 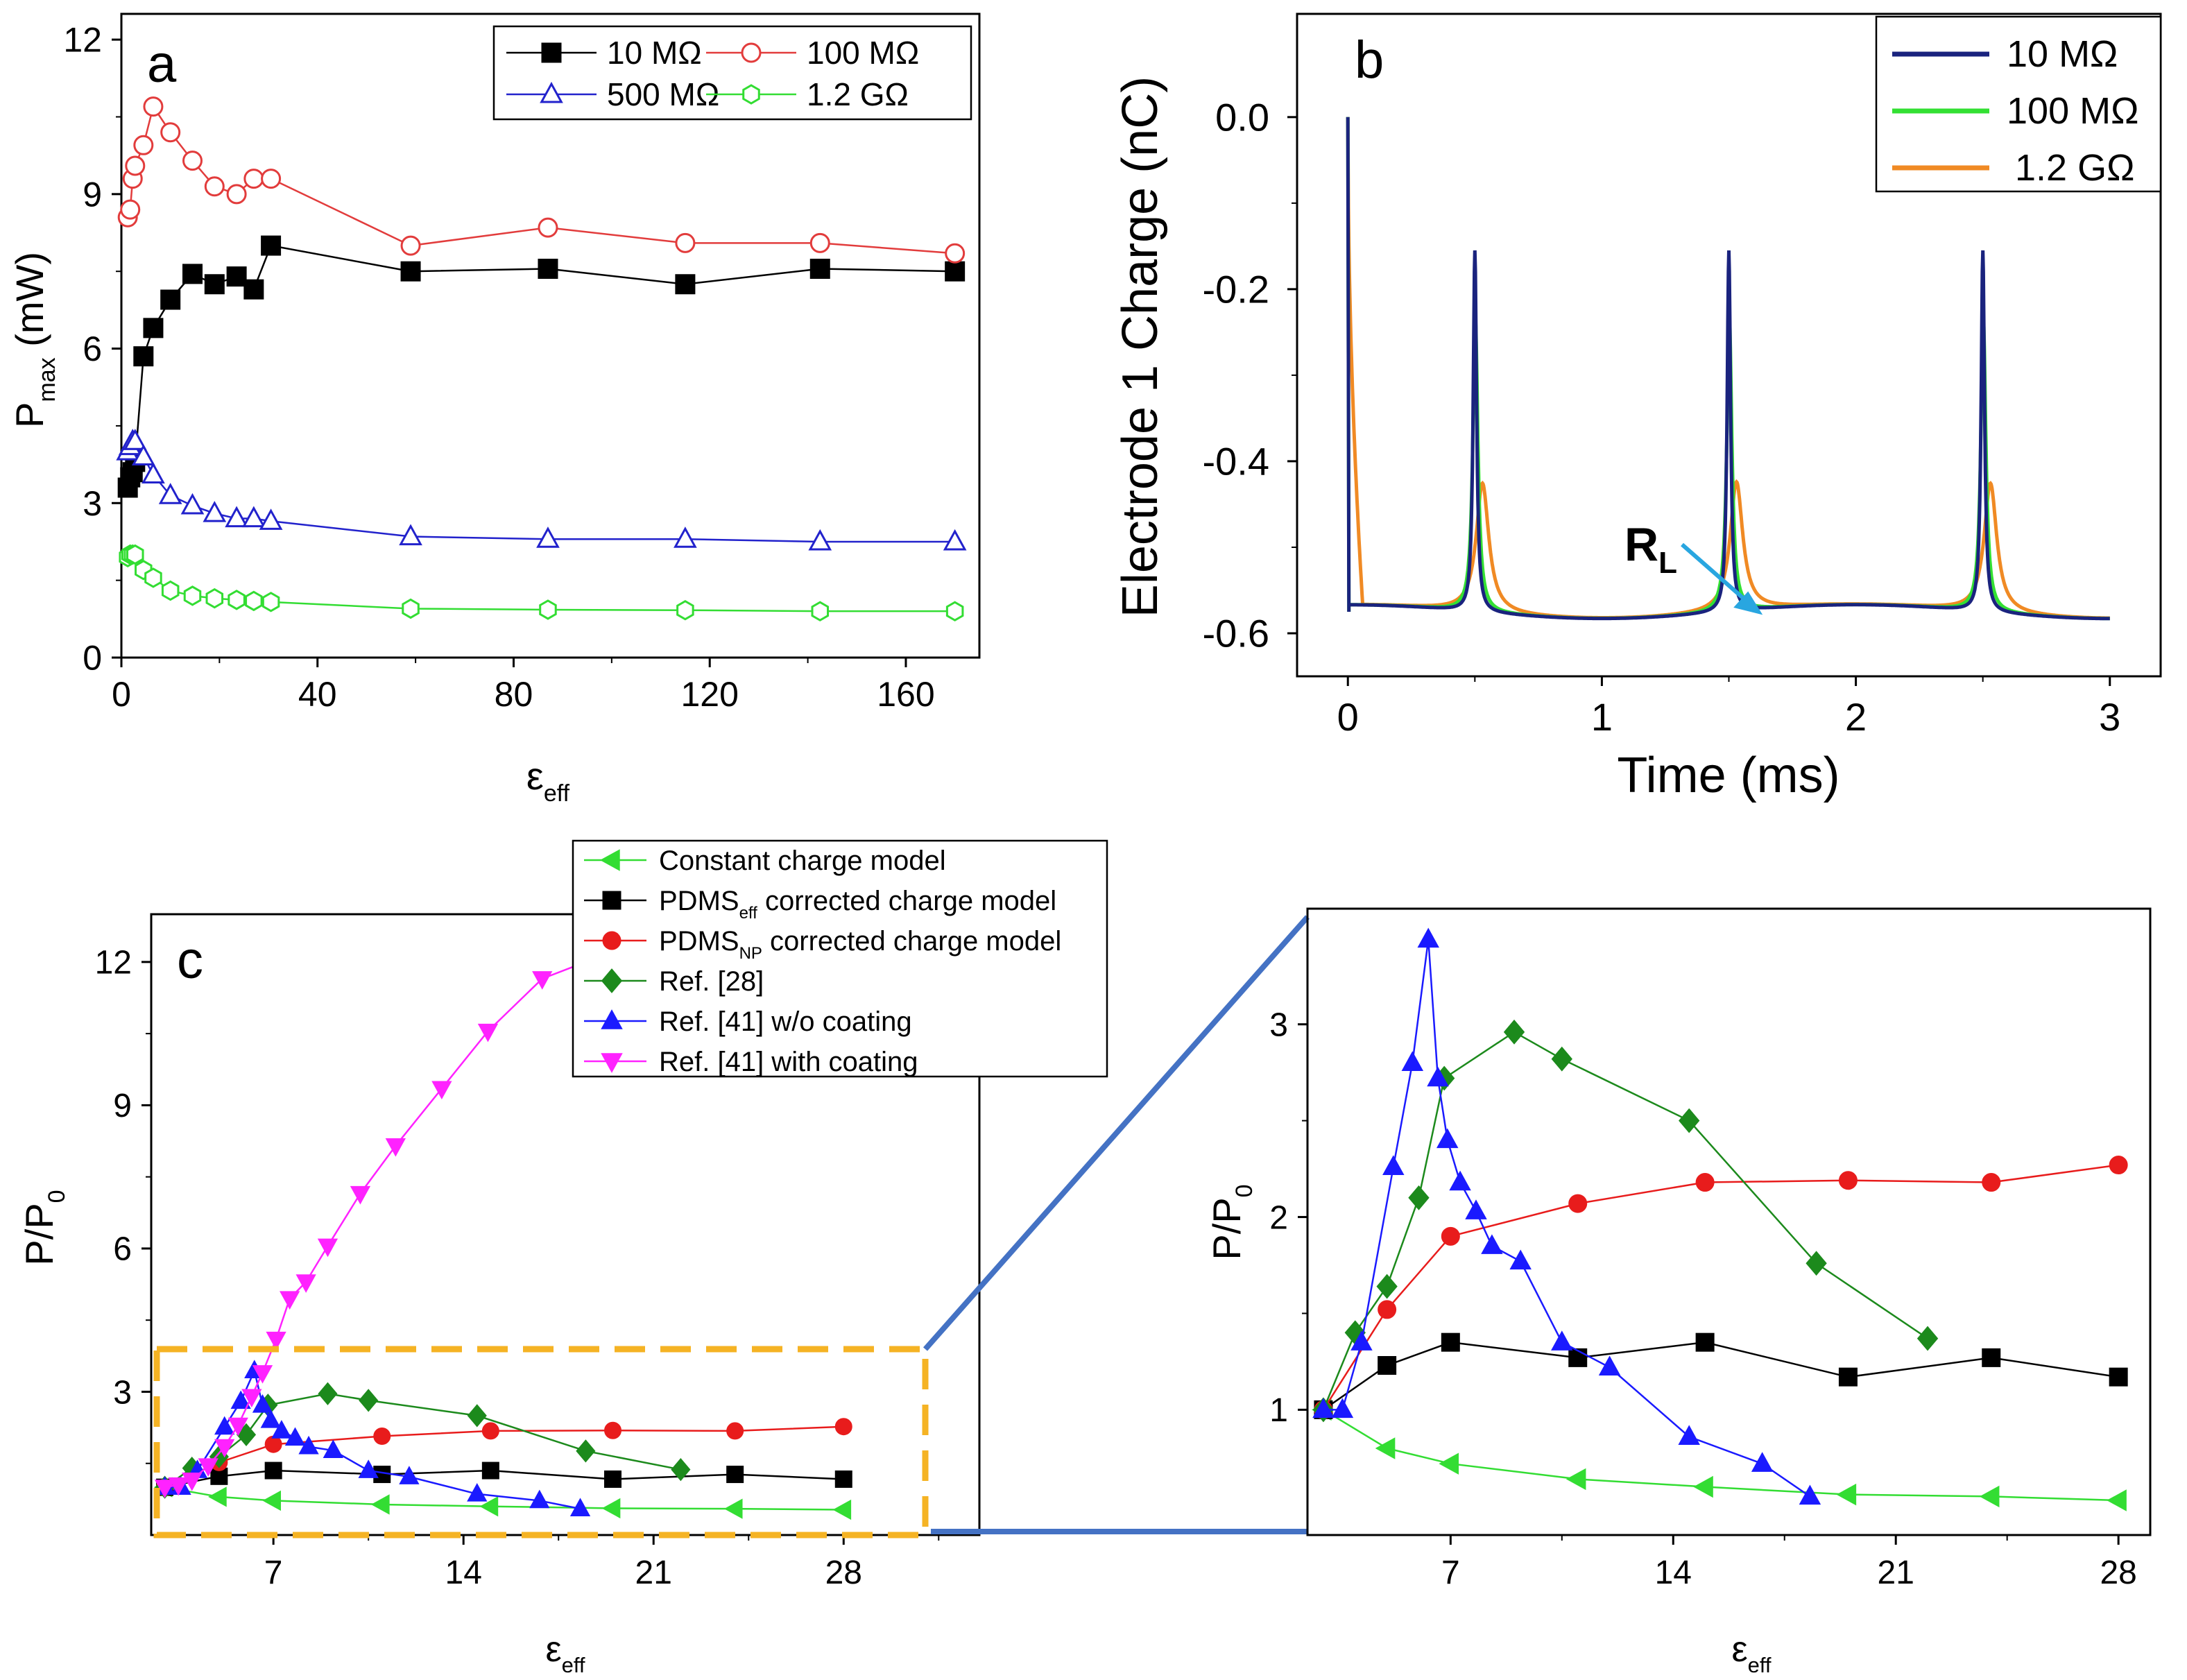 I want to click on x-tick-label: 40, so click(x=317, y=694).